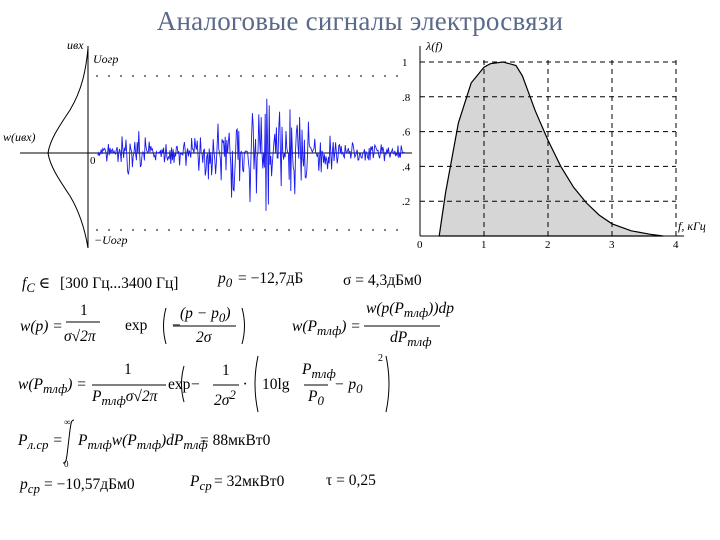 Image resolution: width=720 pixels, height=540 pixels. I want to click on y-tick-label: .6, so click(406, 133).